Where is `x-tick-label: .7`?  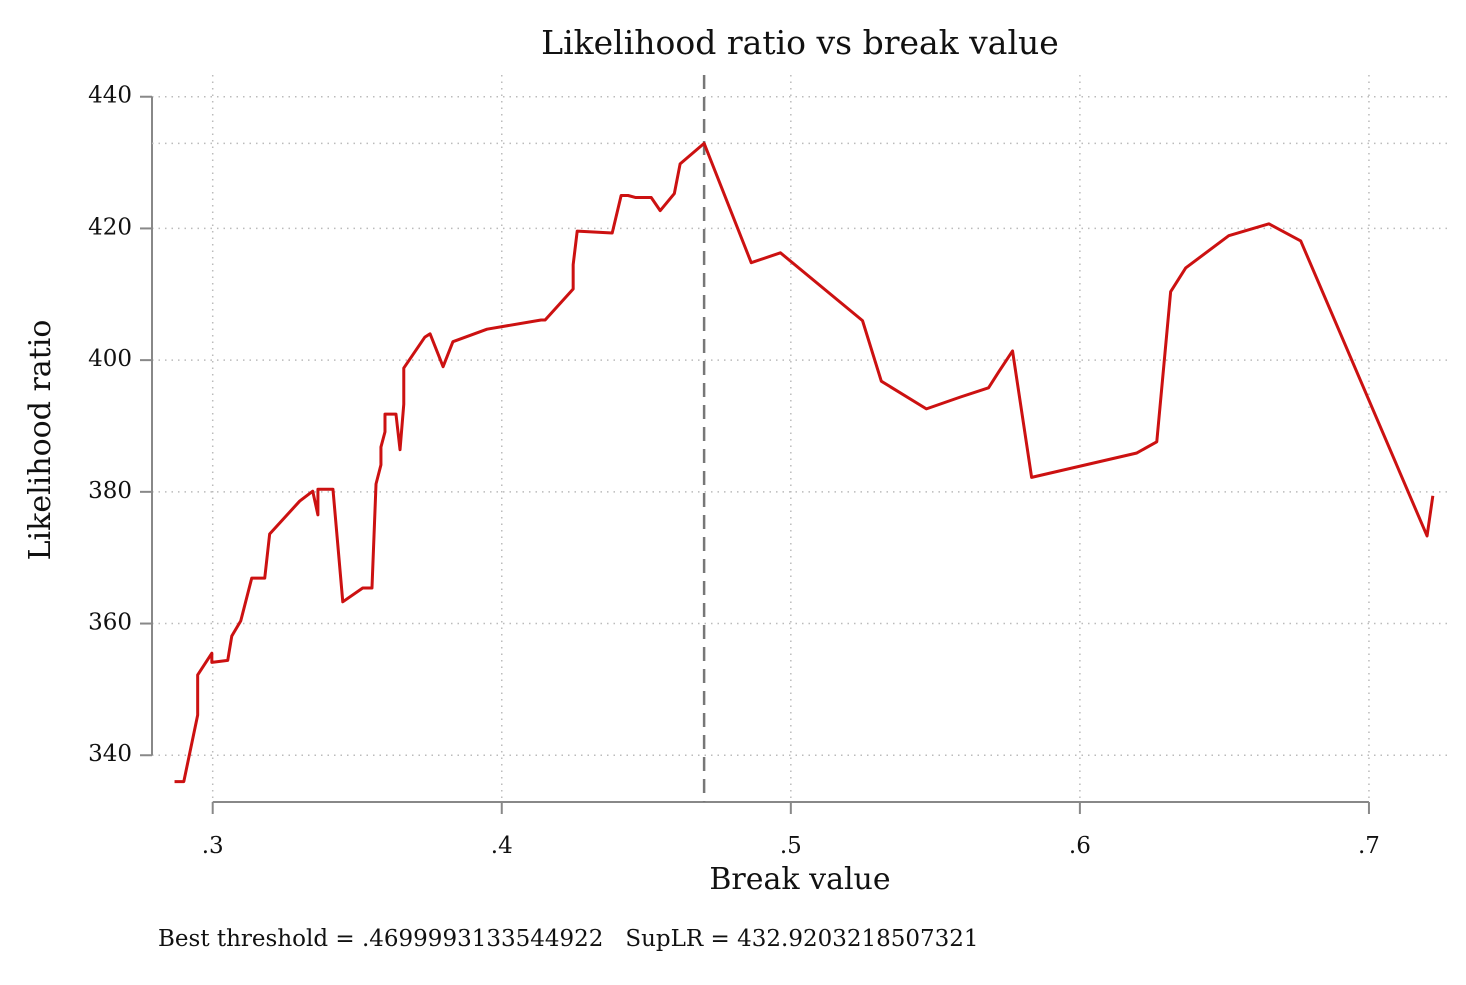
x-tick-label: .7 is located at coordinates (1369, 846).